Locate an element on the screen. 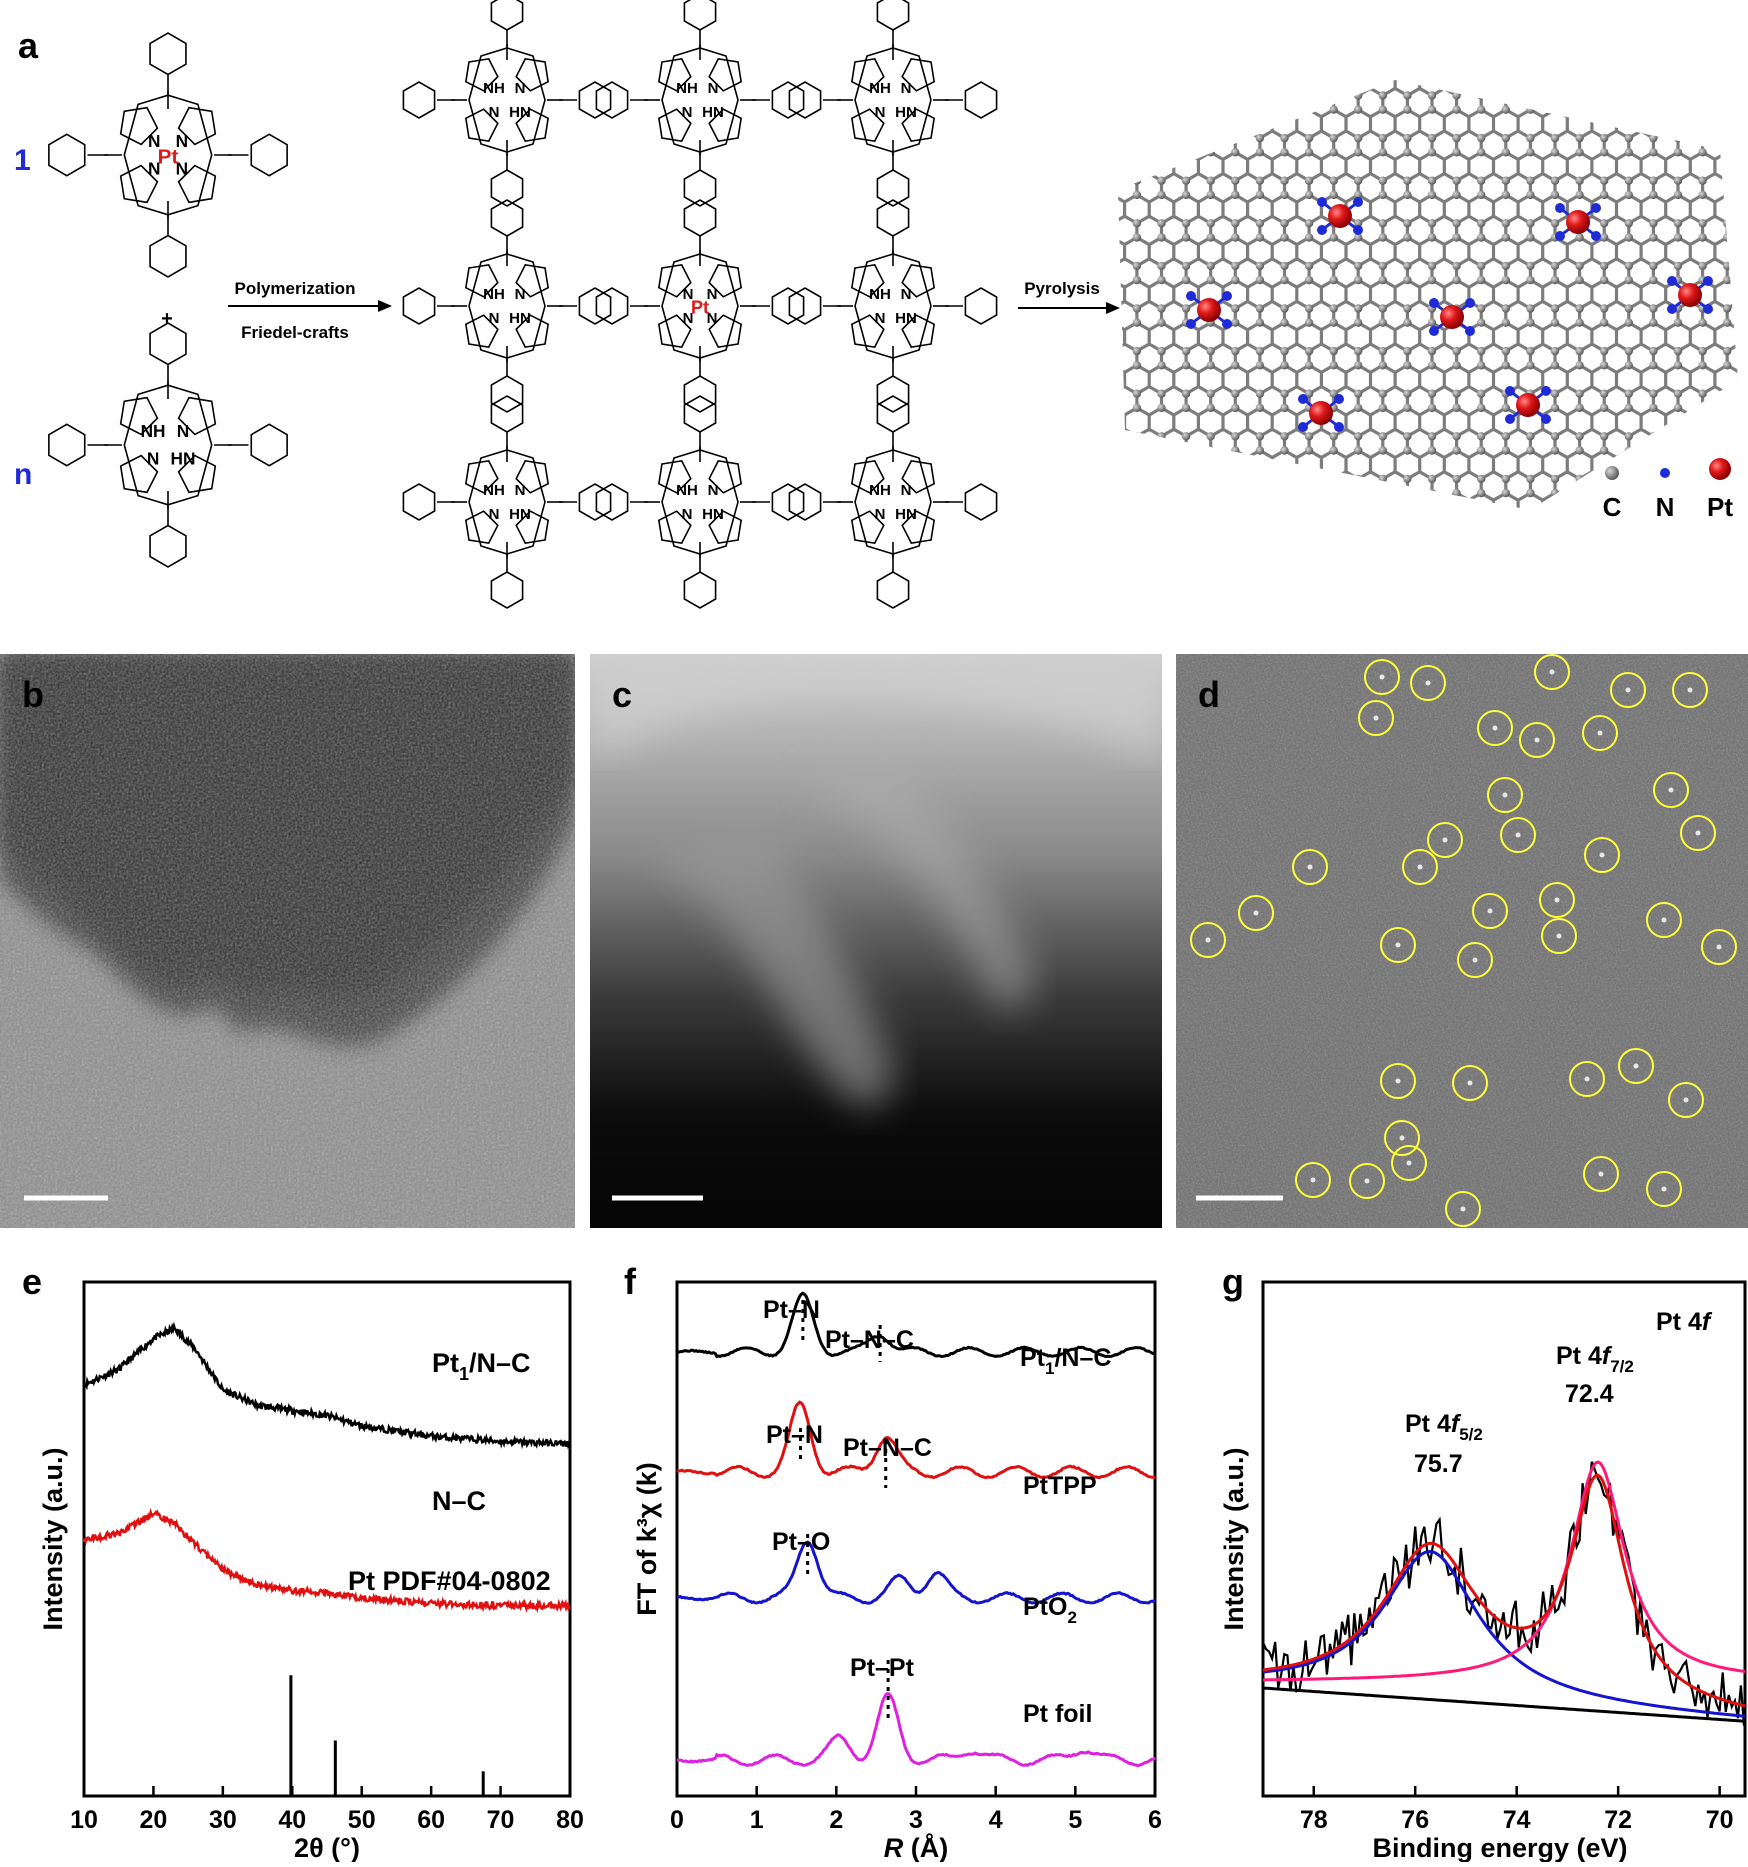  monomer-count-1: 1 is located at coordinates (22, 160).